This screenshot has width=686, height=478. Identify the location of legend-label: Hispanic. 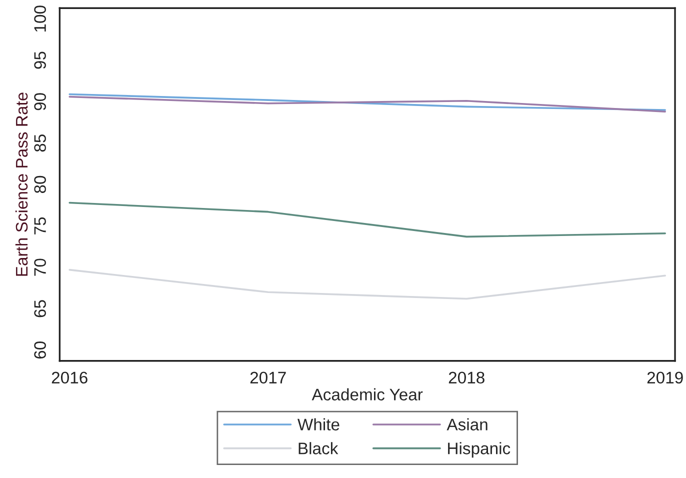
(479, 450).